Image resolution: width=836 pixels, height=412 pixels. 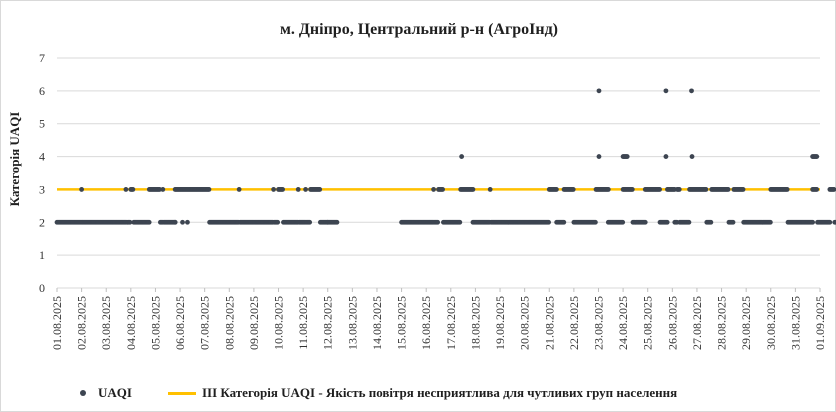 I want to click on x-tick-label: 11.08.2025, so click(x=303, y=323).